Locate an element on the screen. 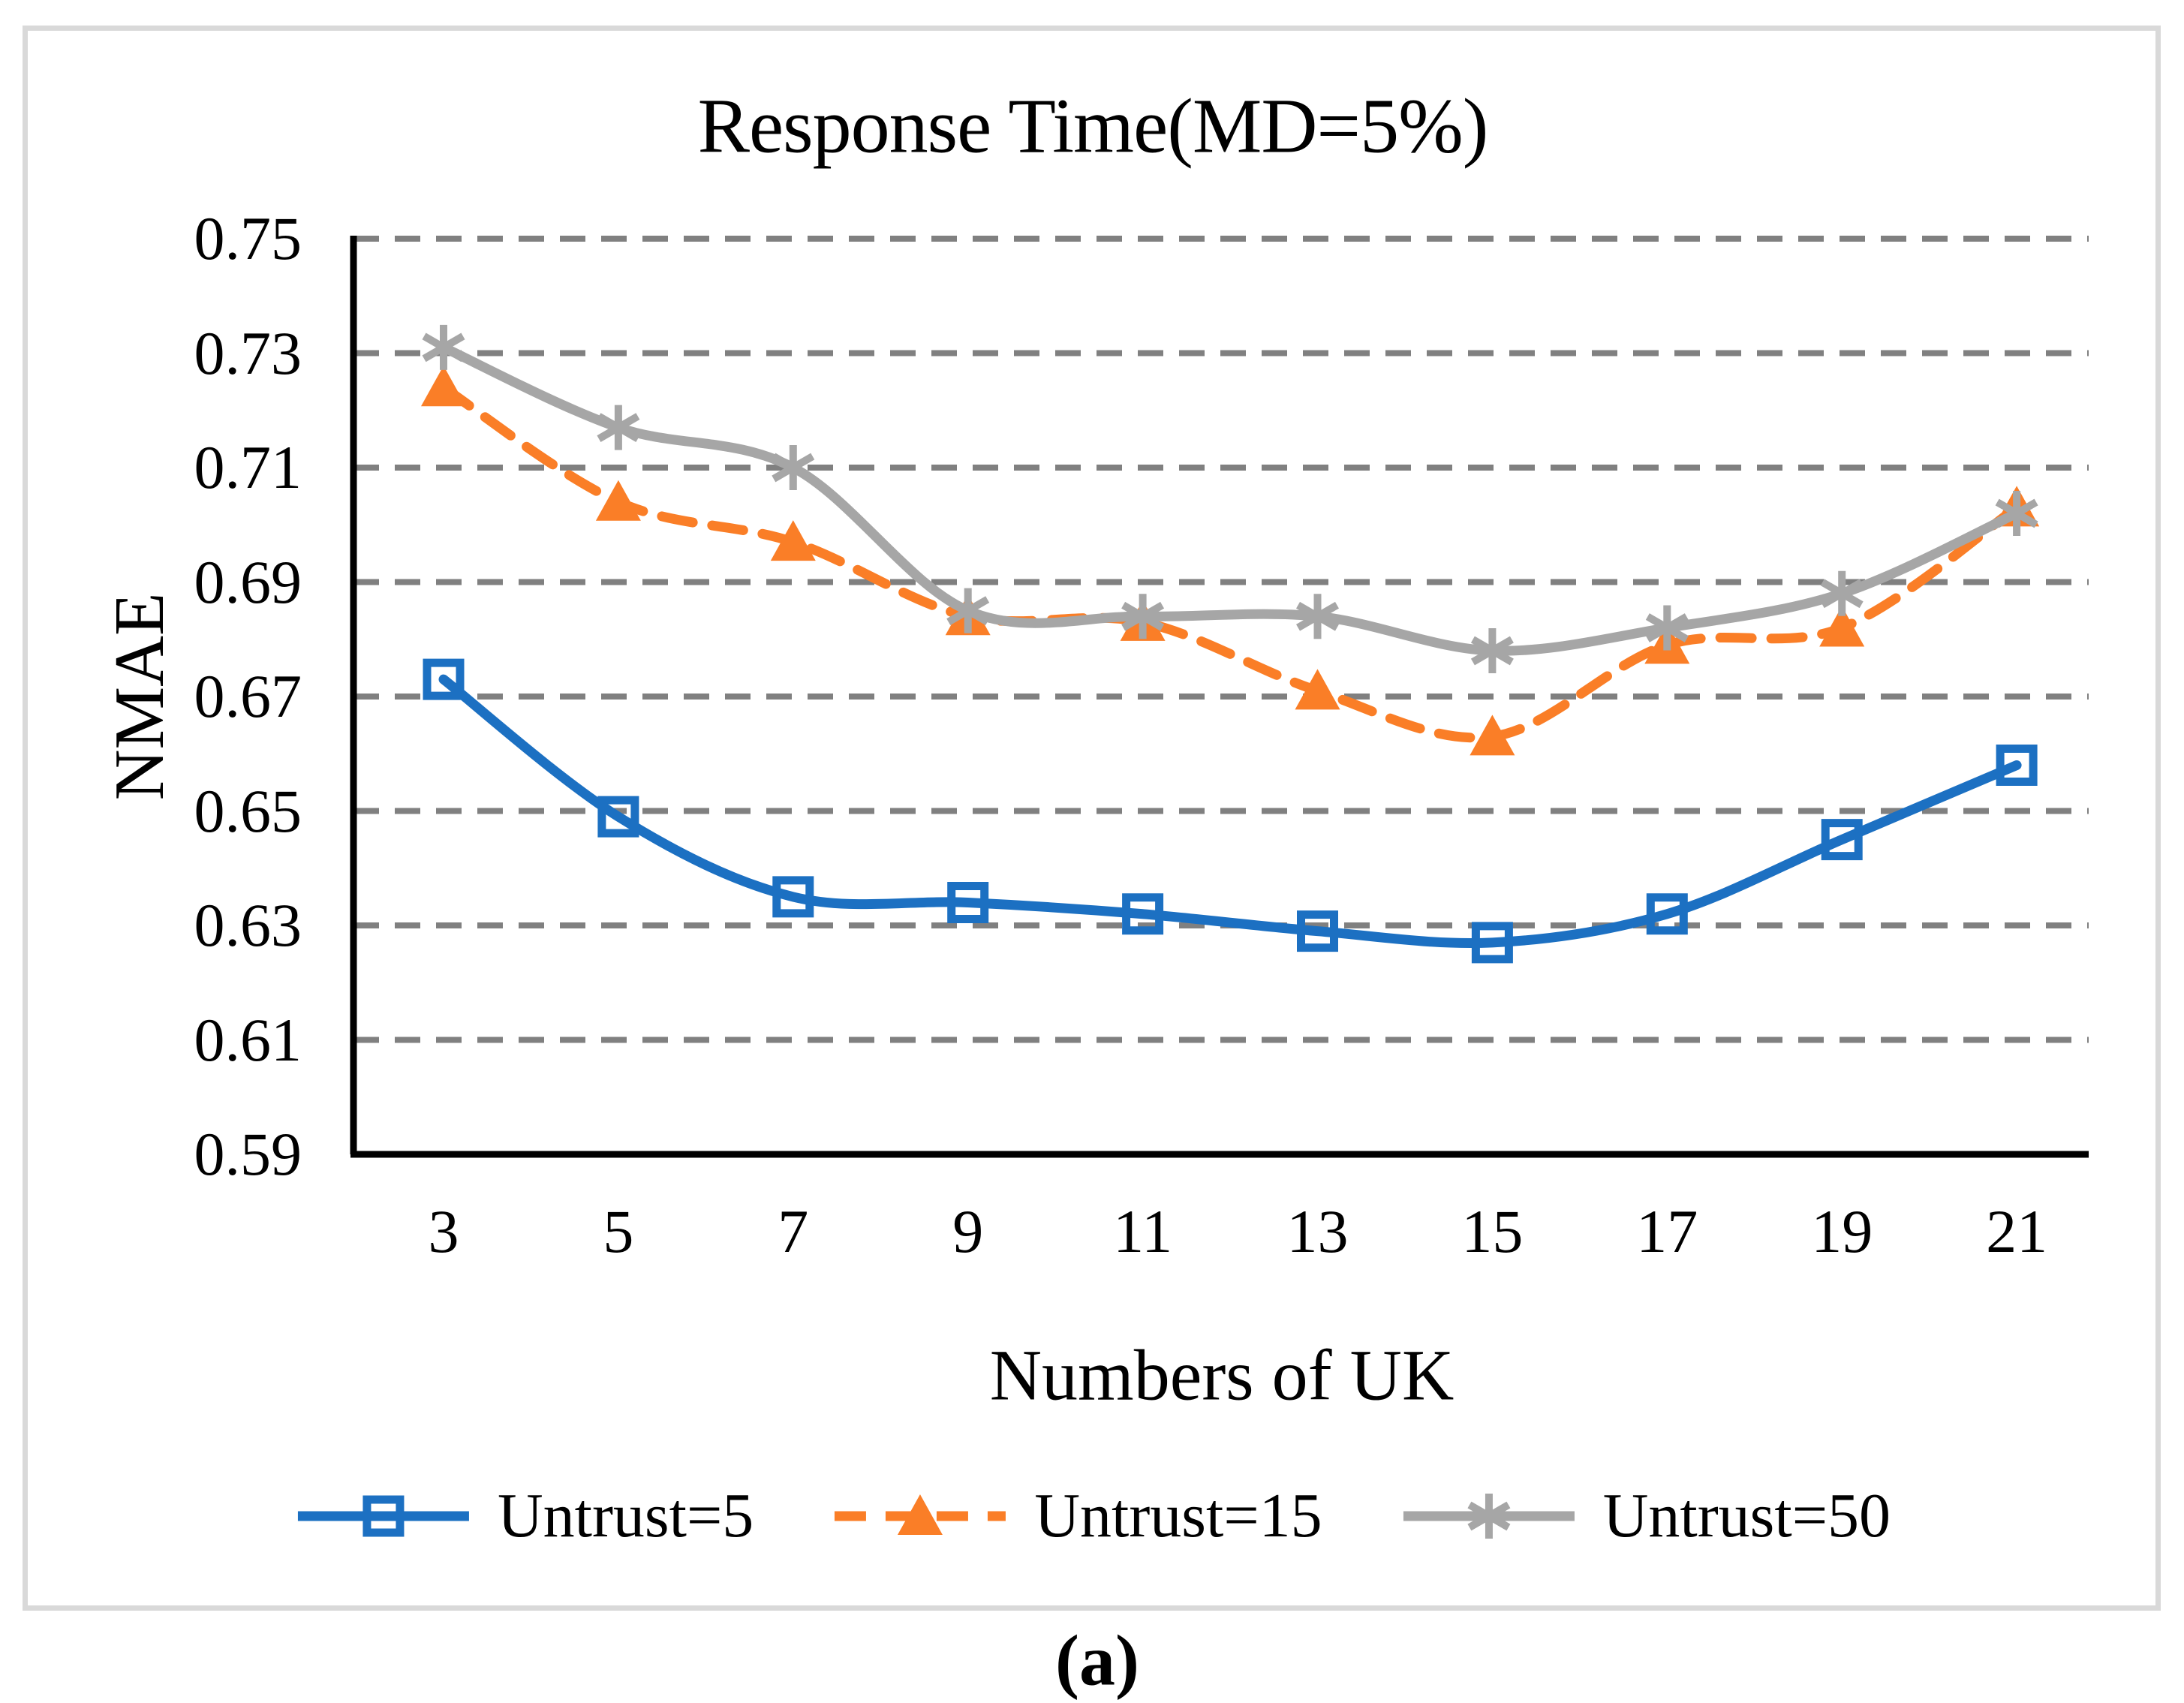 This screenshot has width=2184, height=1703. y-tick-label: 0.59 is located at coordinates (248, 1154).